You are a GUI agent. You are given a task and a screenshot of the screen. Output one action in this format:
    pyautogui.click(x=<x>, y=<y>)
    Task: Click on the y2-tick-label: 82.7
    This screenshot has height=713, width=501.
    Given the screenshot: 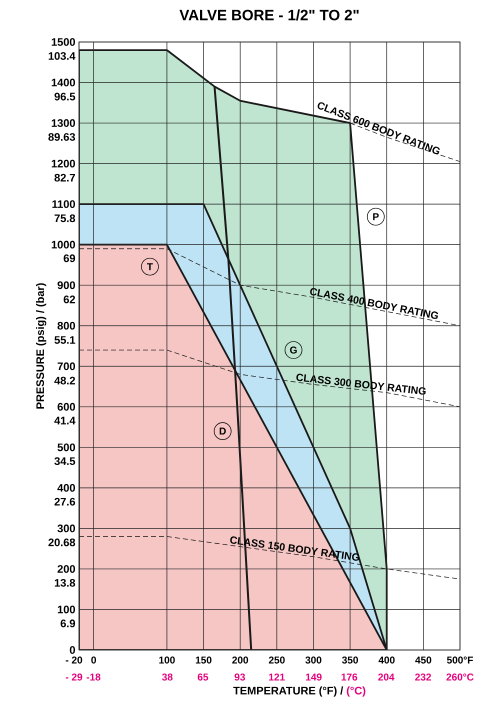 What is the action you would take?
    pyautogui.click(x=64, y=178)
    